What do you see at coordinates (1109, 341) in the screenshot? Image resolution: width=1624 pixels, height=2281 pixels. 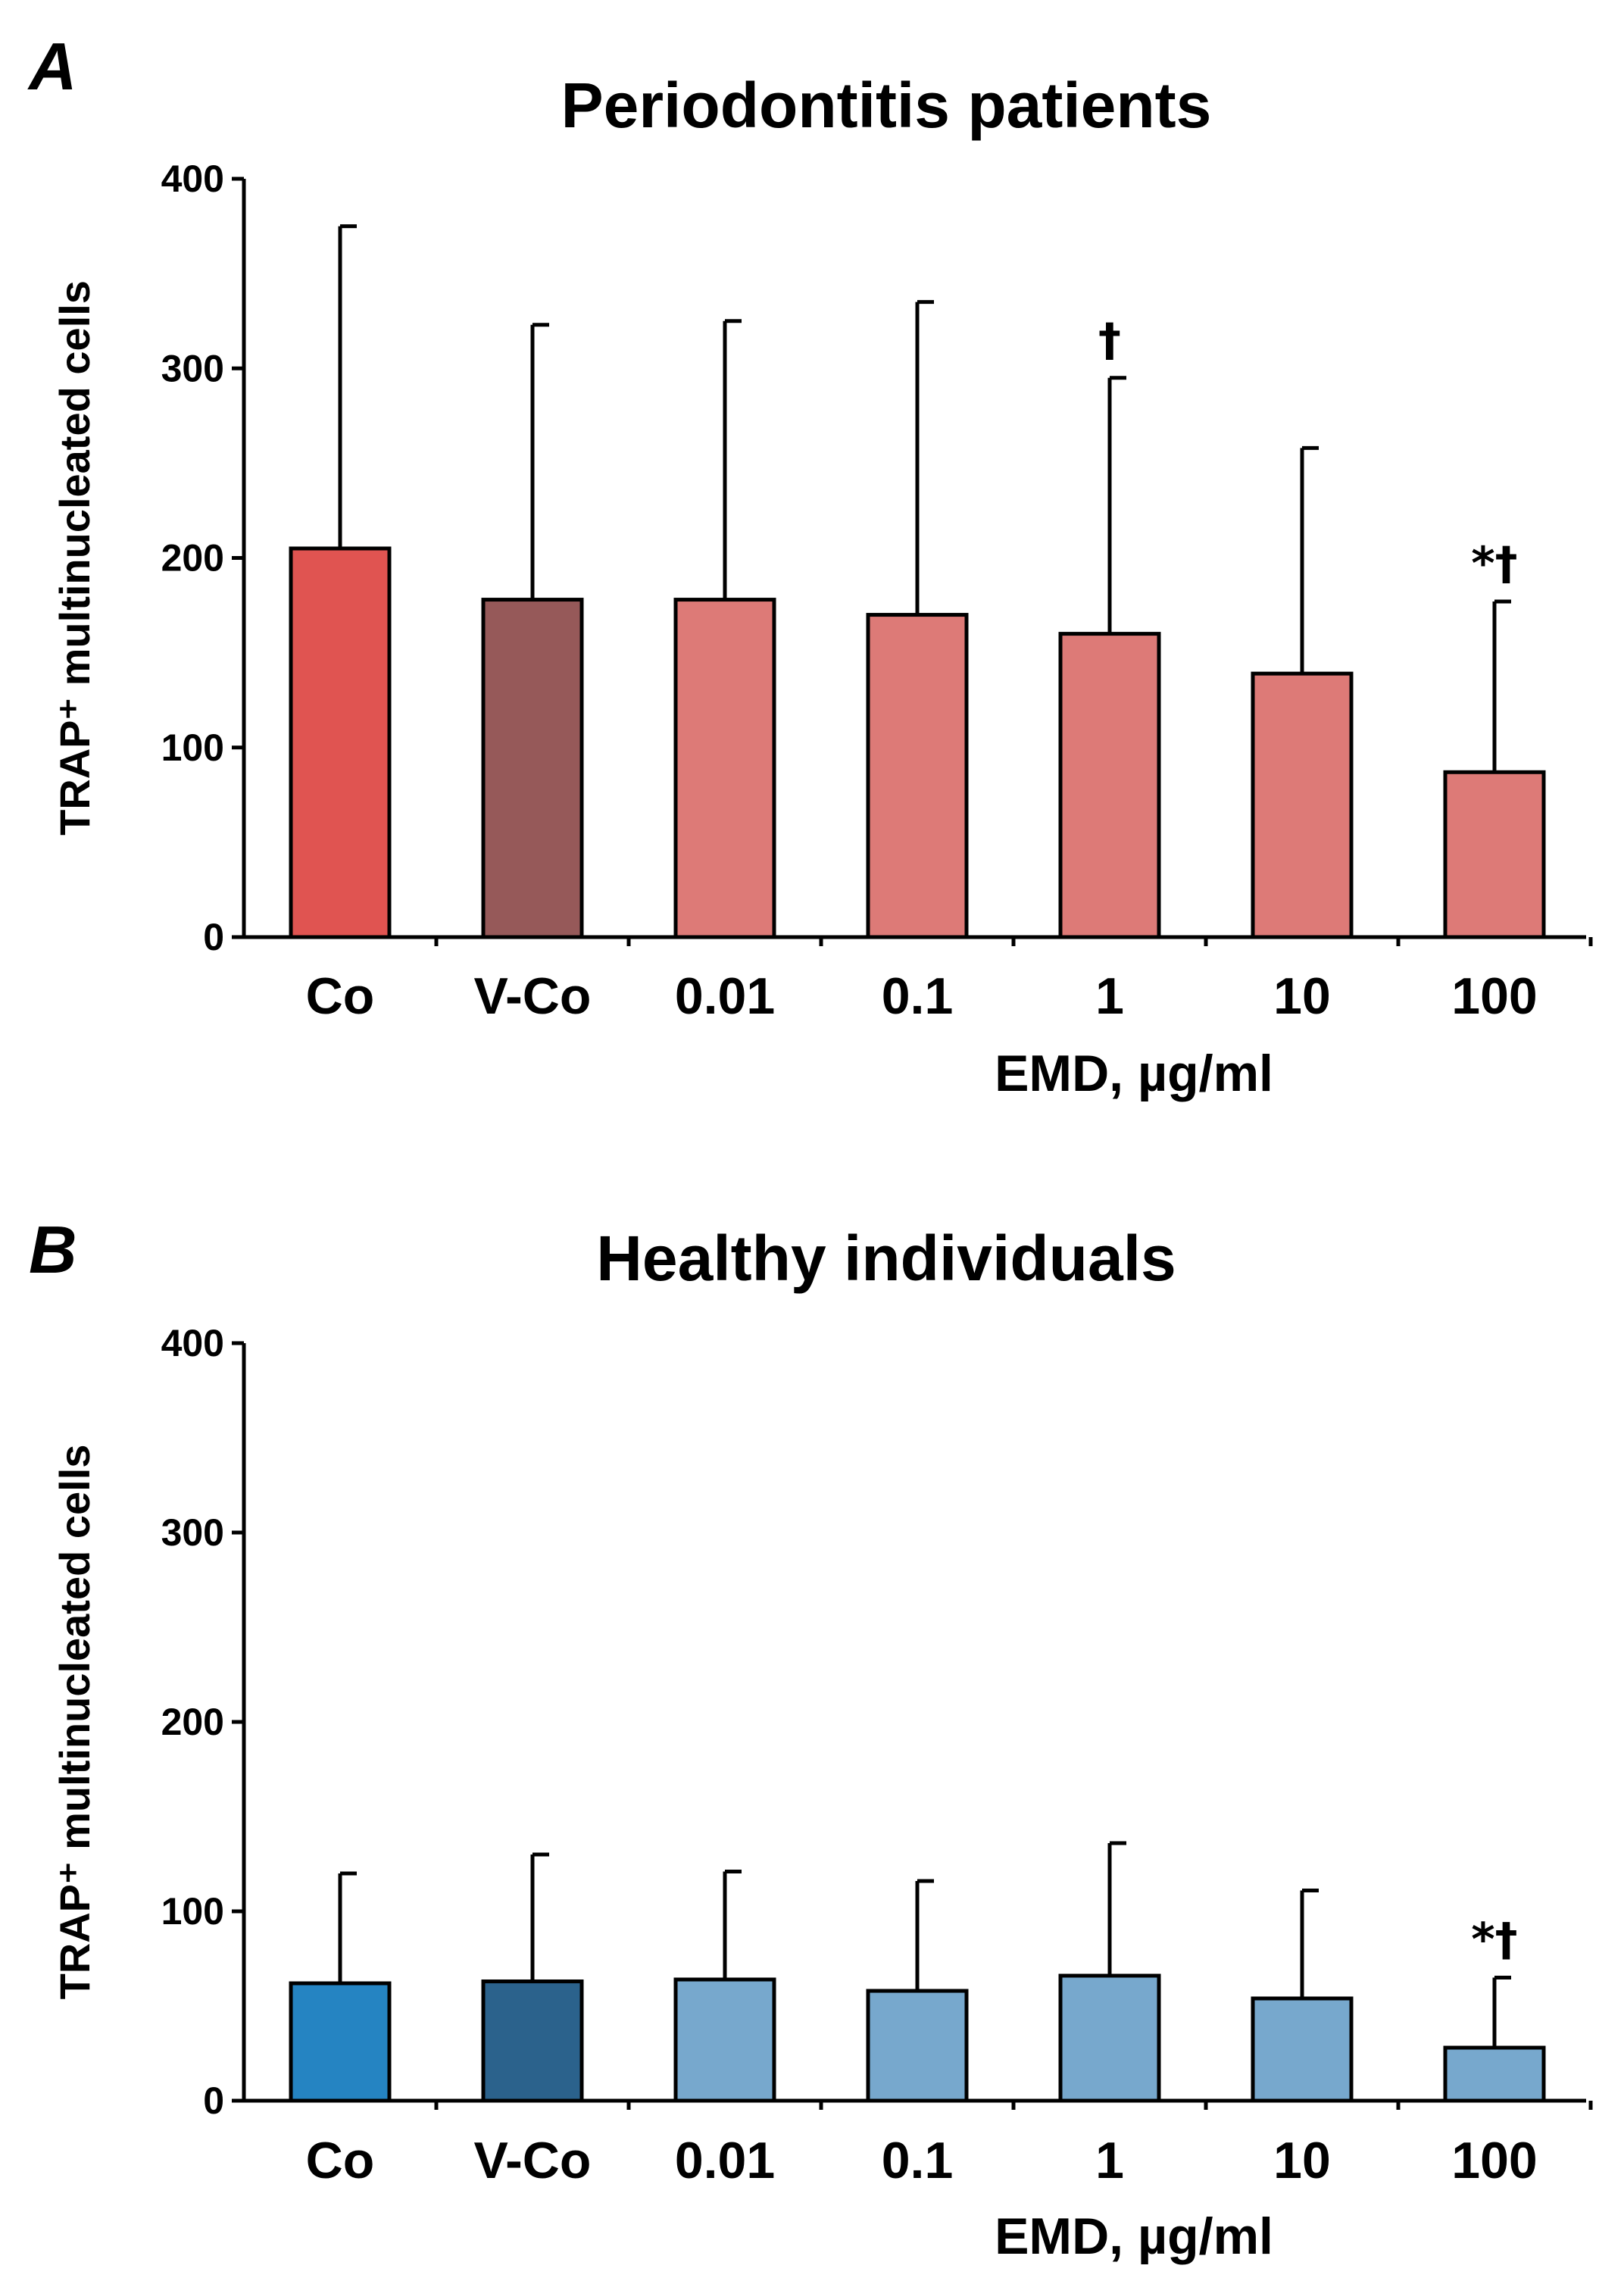 I see `significance-marker: †` at bounding box center [1109, 341].